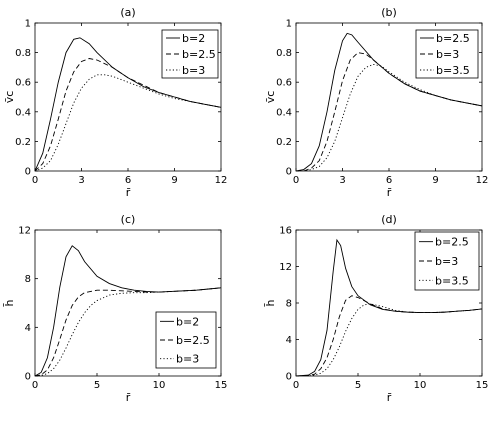 The image size is (492, 424). Describe the element at coordinates (389, 219) in the screenshot. I see `panel-title: (d)` at that location.